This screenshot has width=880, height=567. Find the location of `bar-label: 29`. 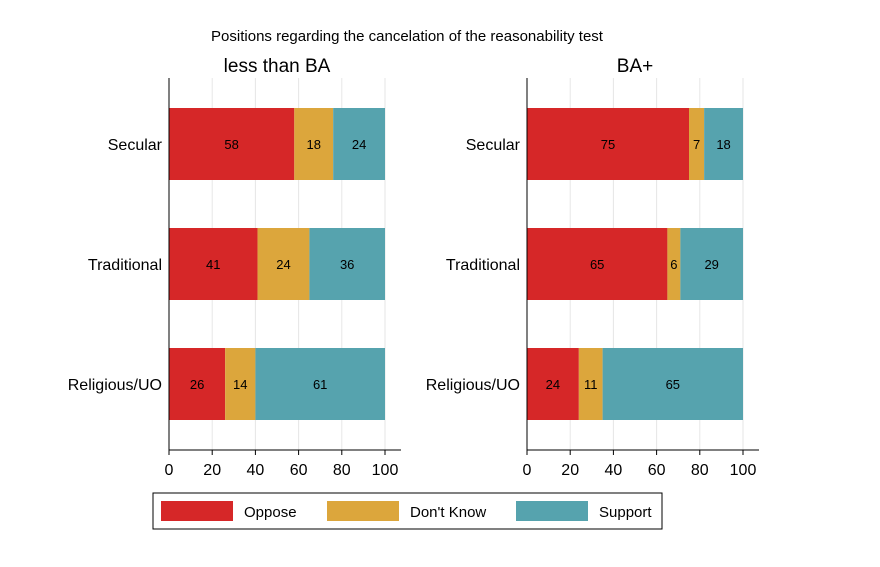

bar-label: 29 is located at coordinates (711, 264).